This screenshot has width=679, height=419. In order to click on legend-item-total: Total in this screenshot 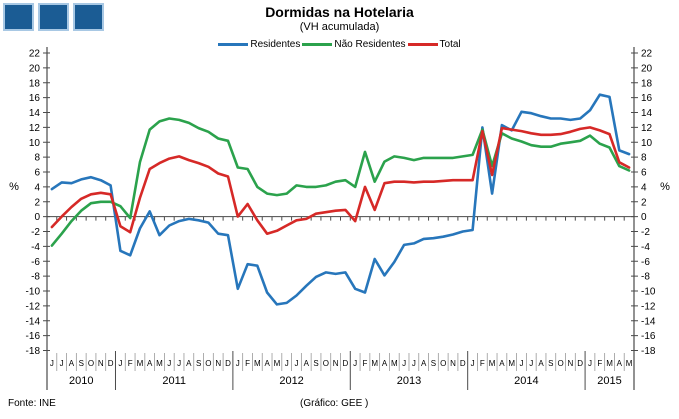, I will do `click(434, 44)`.